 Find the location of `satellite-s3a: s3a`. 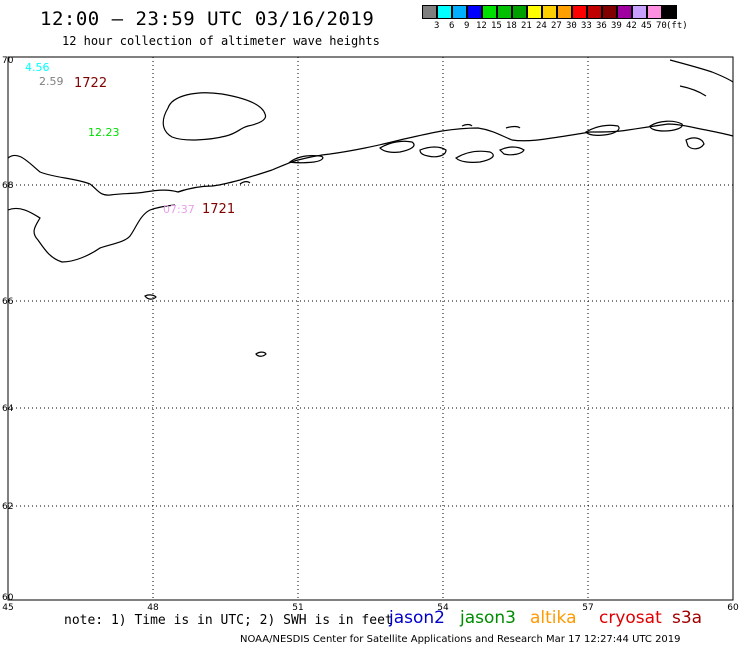

satellite-s3a: s3a is located at coordinates (687, 618).